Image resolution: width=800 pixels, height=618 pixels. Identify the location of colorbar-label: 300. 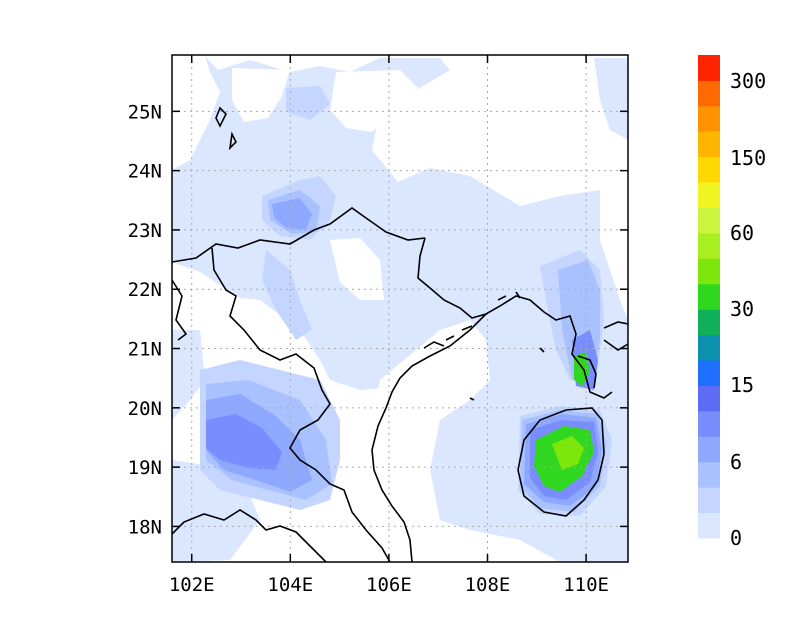
(748, 81).